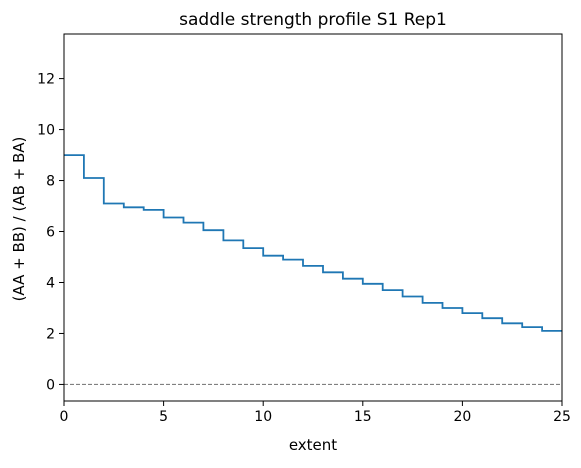  I want to click on y-axis-label: (AA + BB) / (AB + BA), so click(19, 219).